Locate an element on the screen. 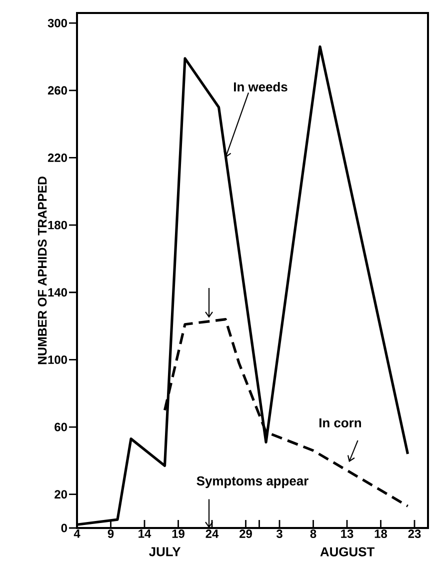 This screenshot has height=571, width=437. y-tick-label: 260 is located at coordinates (57, 90).